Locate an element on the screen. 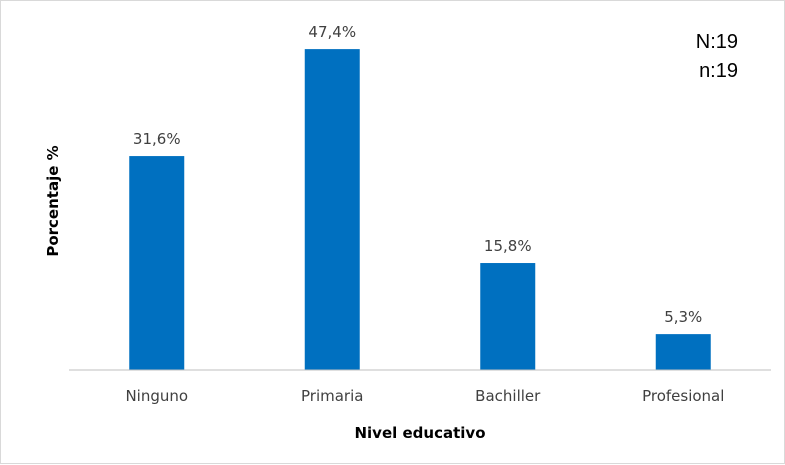 This screenshot has height=465, width=785. bar-profesional is located at coordinates (683, 352).